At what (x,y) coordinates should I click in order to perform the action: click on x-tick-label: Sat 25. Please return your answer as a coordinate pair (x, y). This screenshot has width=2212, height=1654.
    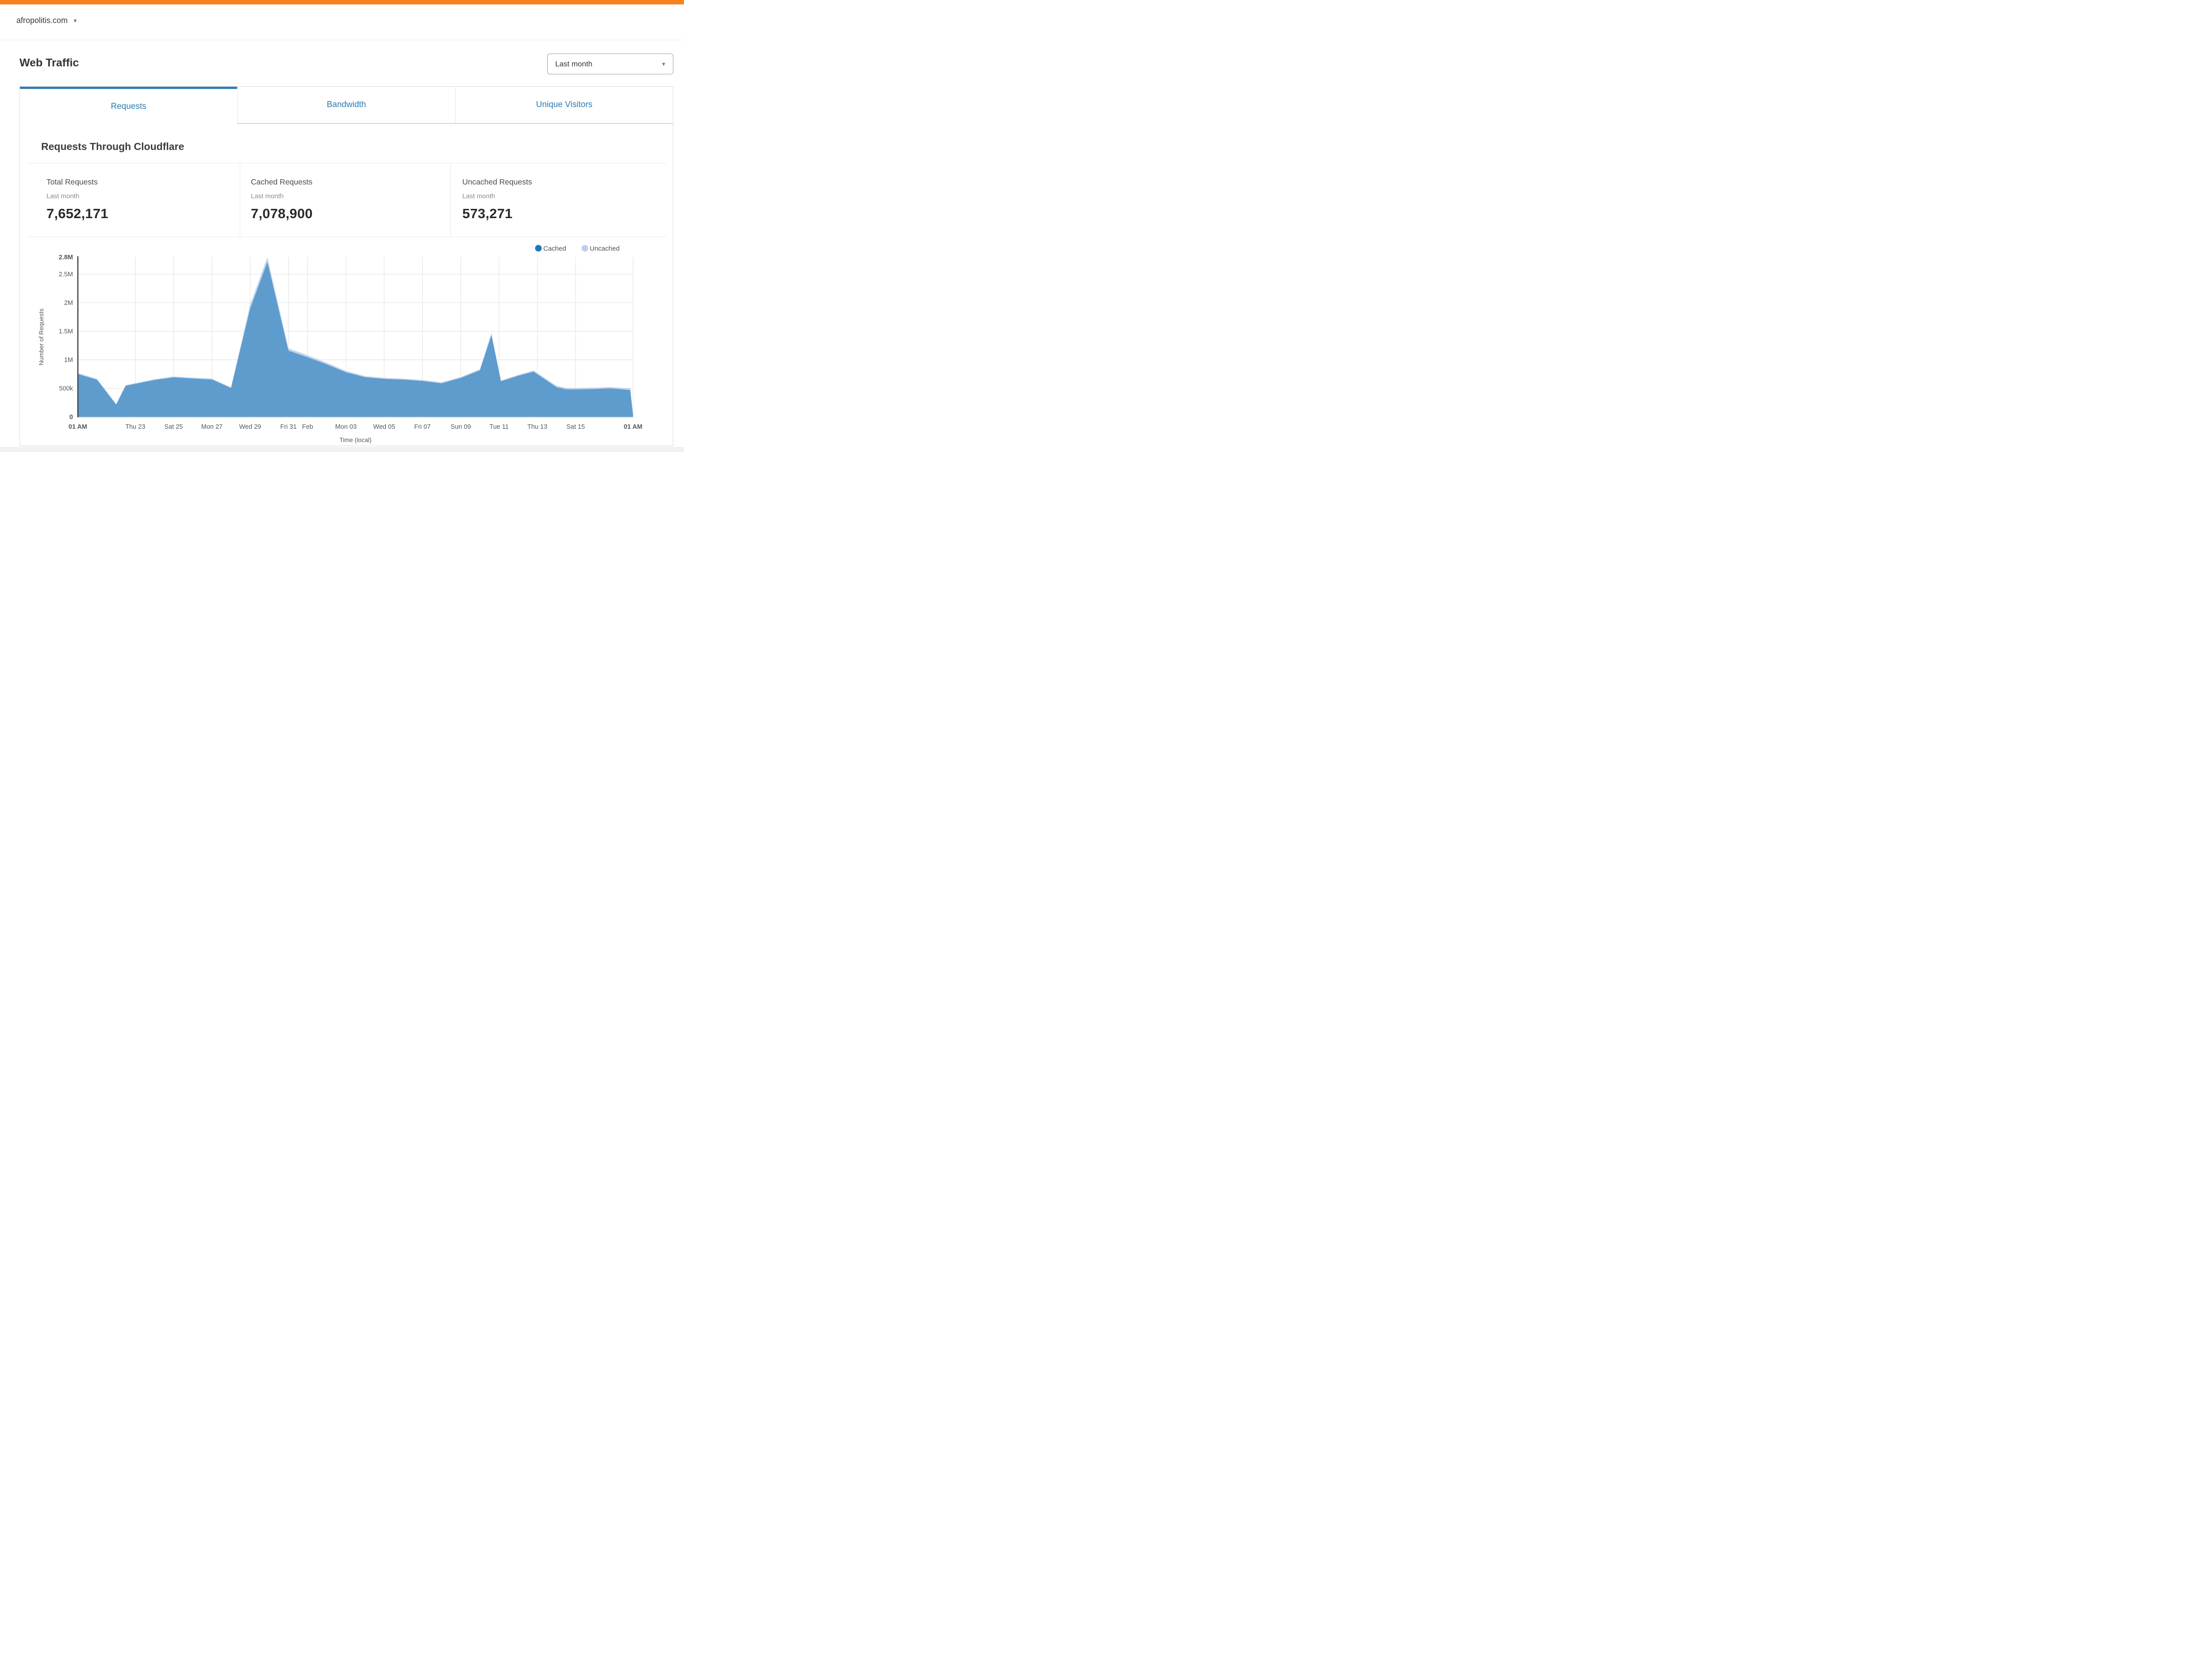
    Looking at the image, I should click on (173, 427).